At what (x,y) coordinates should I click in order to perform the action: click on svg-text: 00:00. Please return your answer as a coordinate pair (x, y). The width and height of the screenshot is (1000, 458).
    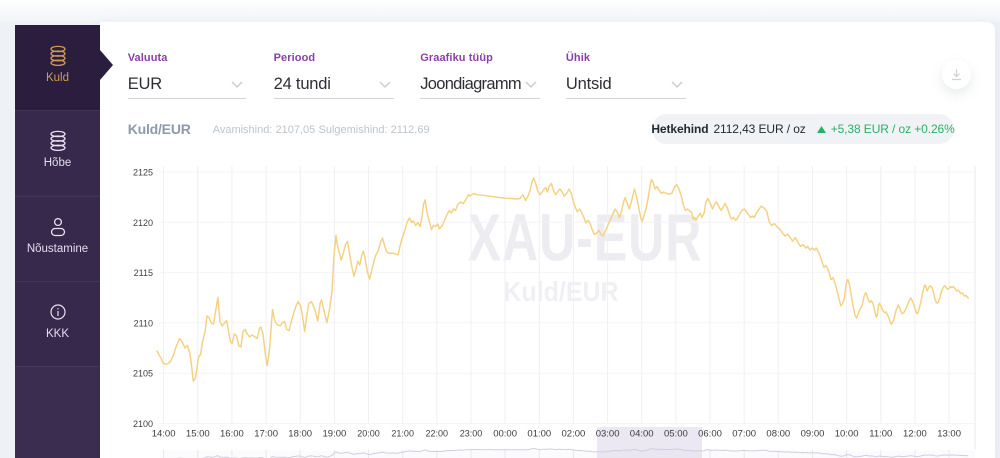
    Looking at the image, I should click on (505, 434).